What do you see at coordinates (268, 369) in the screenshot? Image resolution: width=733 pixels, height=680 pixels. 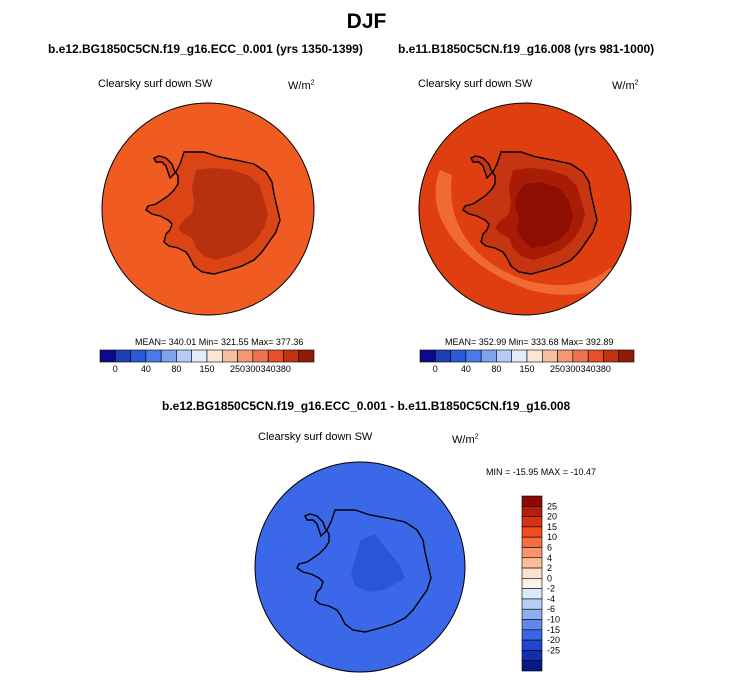 I see `panel-1-colorbar-tick-label: 340` at bounding box center [268, 369].